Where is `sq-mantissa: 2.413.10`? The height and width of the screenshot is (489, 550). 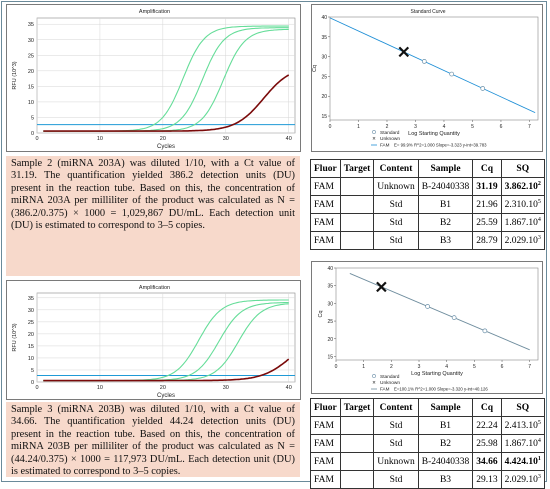
sq-mantissa: 2.413.10 is located at coordinates (521, 426).